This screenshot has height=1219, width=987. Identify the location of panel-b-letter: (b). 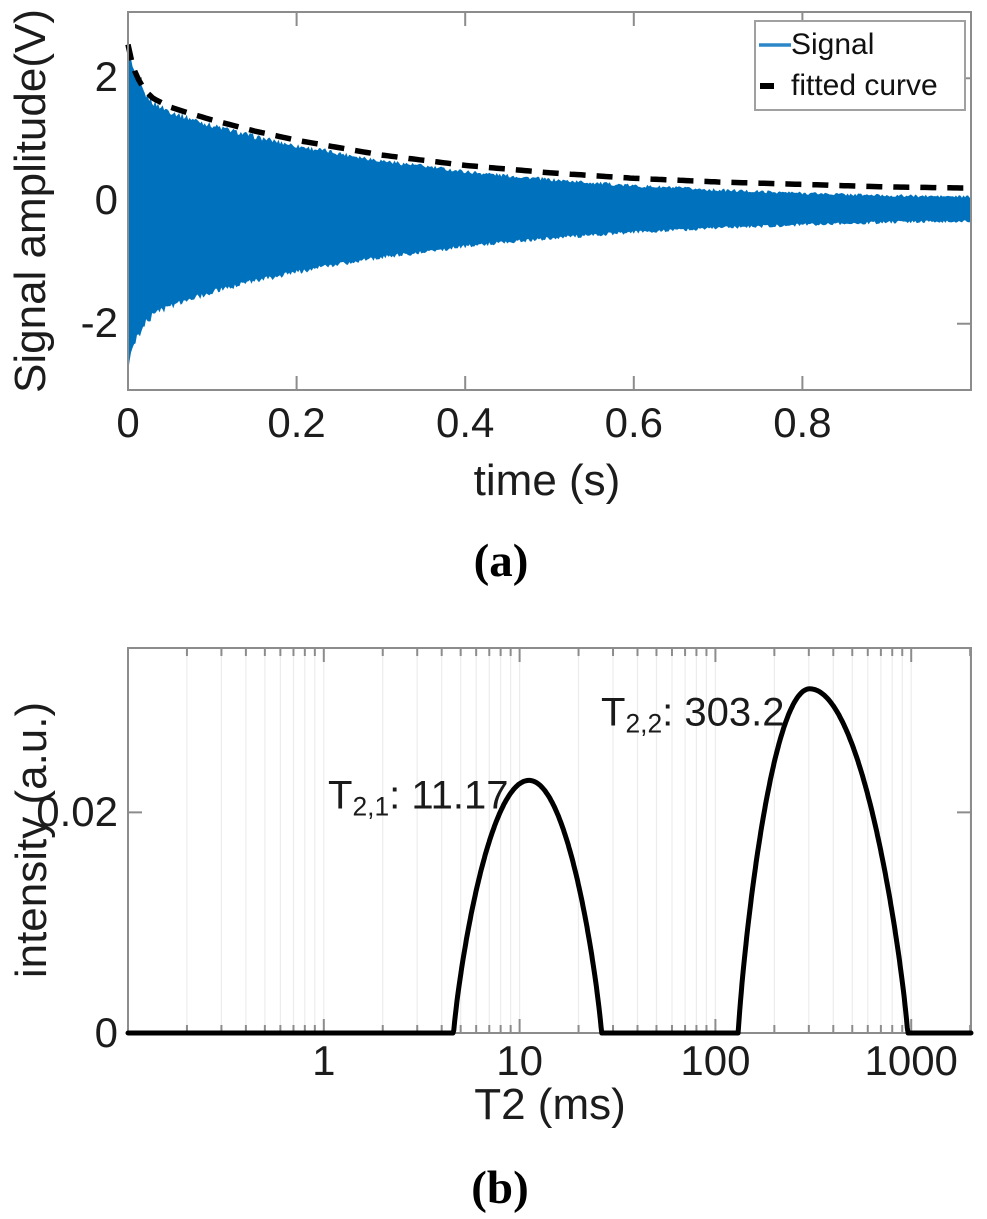
(500, 1188).